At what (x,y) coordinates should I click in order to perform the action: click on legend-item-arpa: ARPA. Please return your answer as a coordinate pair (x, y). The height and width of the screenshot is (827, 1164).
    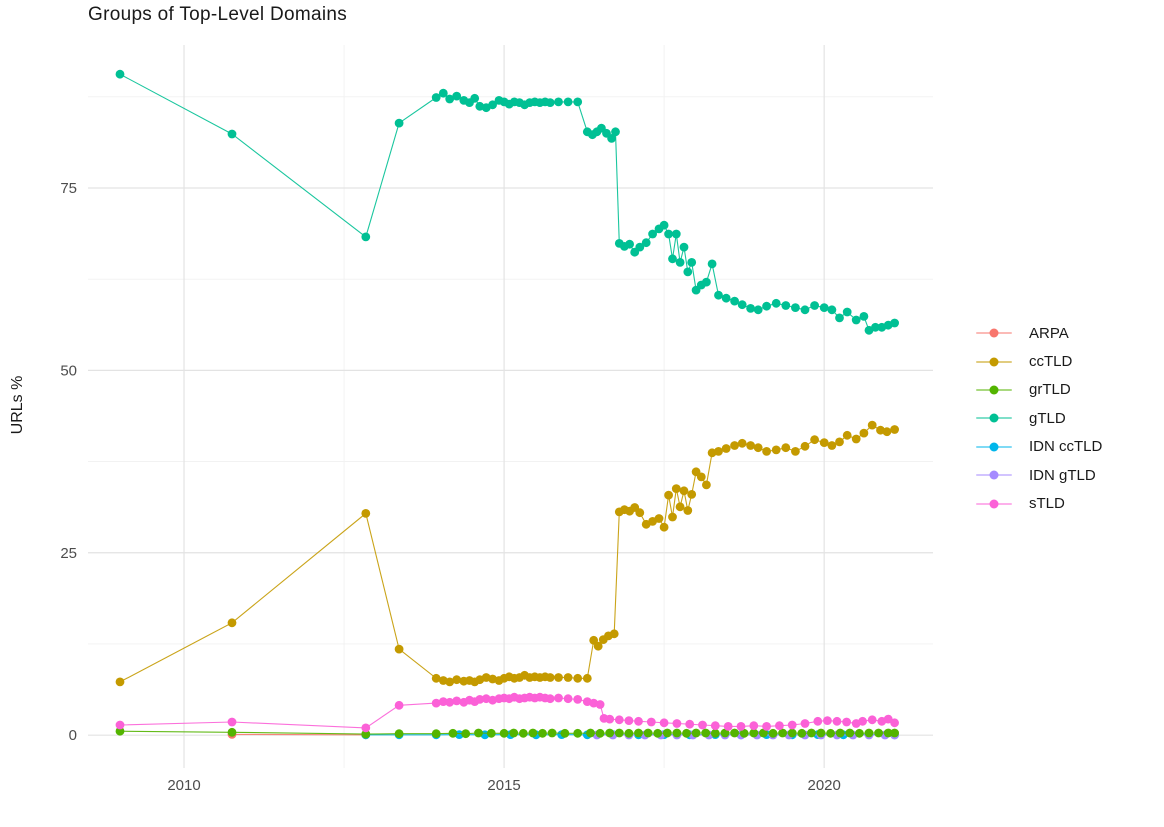
    Looking at the image, I should click on (1039, 333).